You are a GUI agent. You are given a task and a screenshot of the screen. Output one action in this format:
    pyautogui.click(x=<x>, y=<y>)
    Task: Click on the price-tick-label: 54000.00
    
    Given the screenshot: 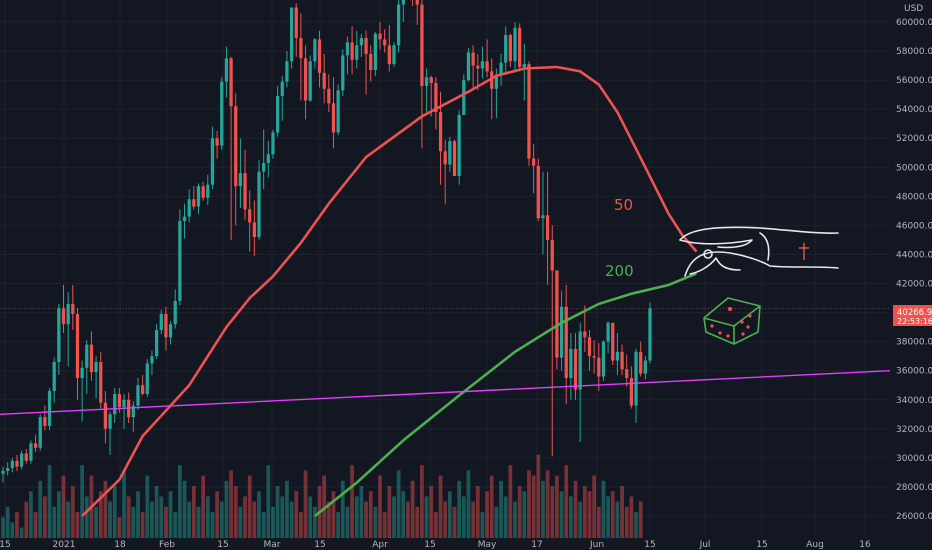 What is the action you would take?
    pyautogui.click(x=914, y=110)
    